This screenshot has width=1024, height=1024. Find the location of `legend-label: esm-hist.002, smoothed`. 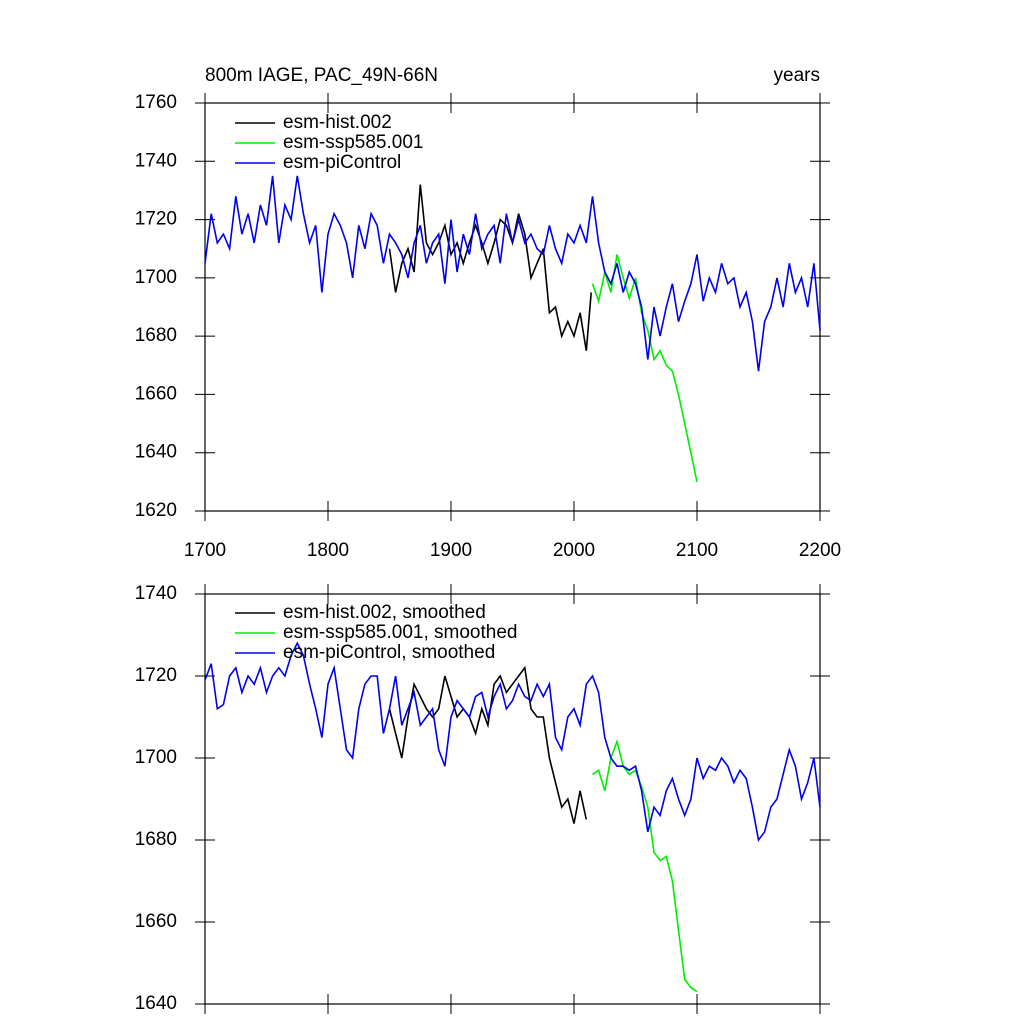

legend-label: esm-hist.002, smoothed is located at coordinates (384, 612).